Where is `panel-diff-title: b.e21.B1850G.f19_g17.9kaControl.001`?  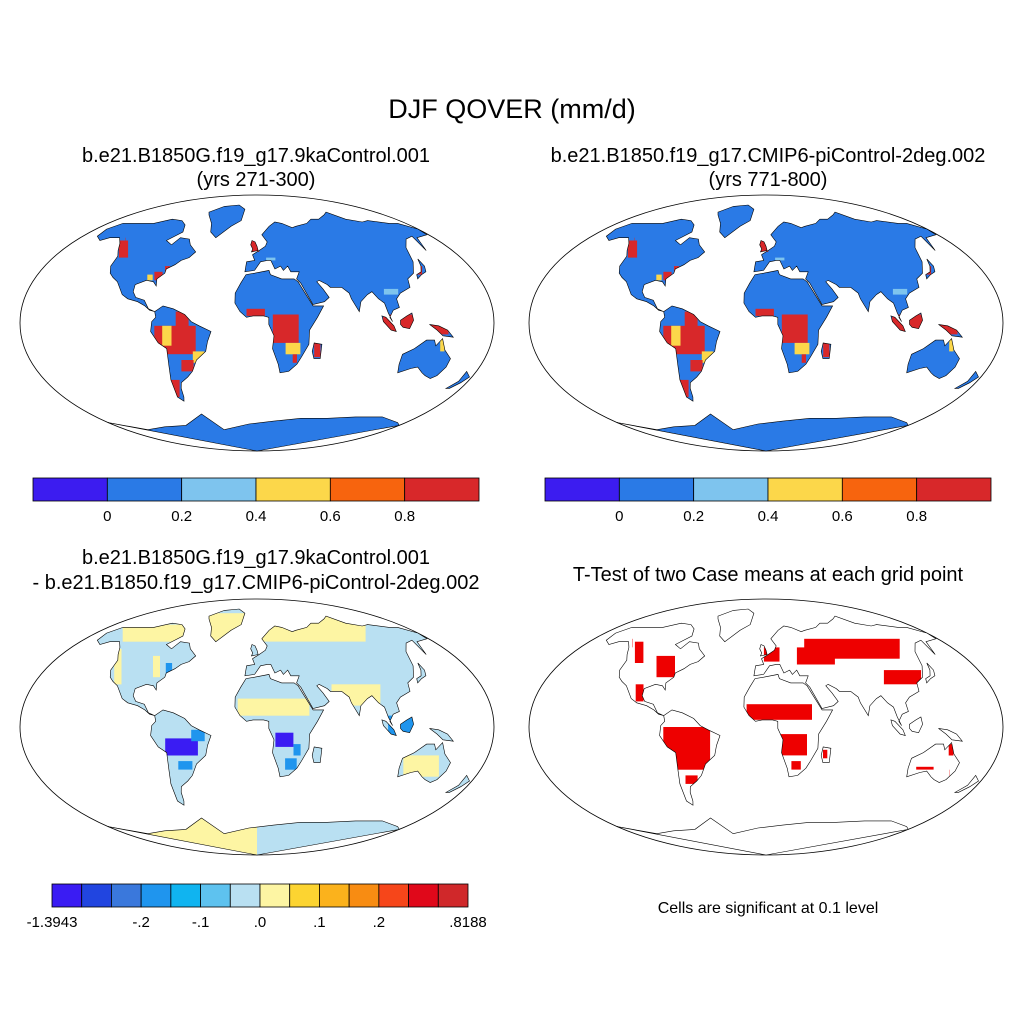
panel-diff-title: b.e21.B1850G.f19_g17.9kaControl.001 is located at coordinates (256, 558).